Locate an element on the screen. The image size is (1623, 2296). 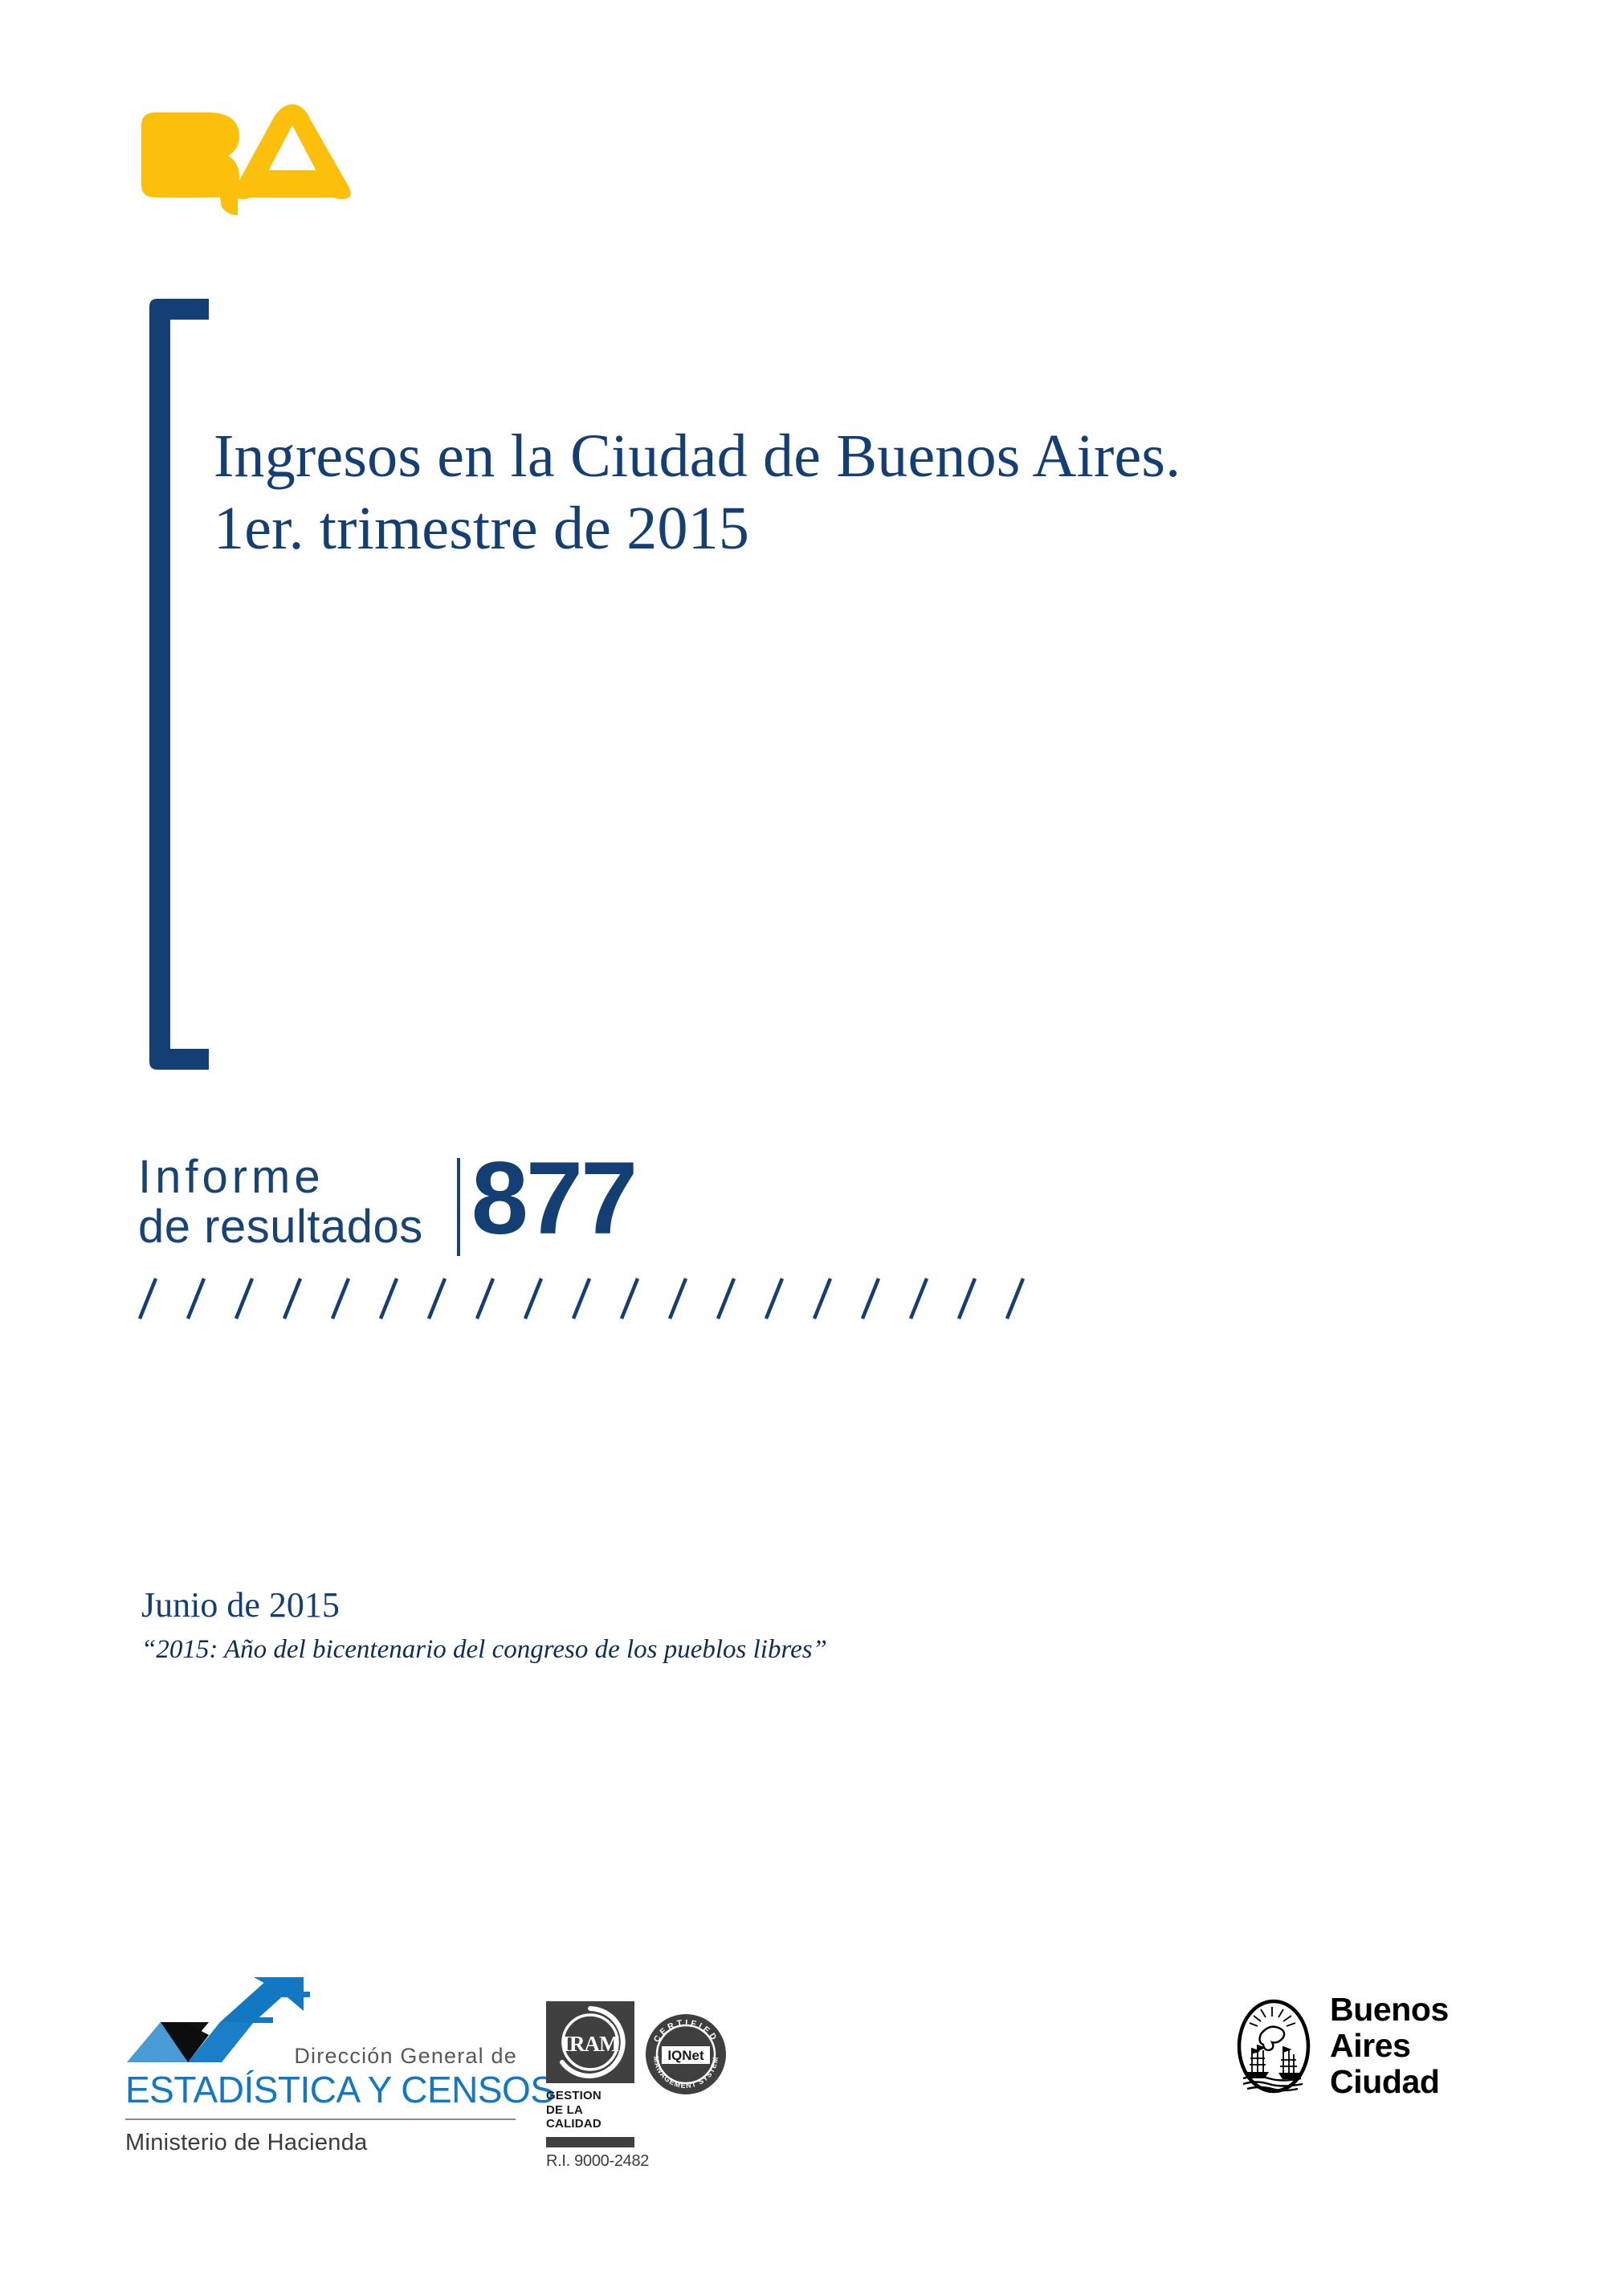
report-label-line-2: de resultados is located at coordinates (280, 1227).